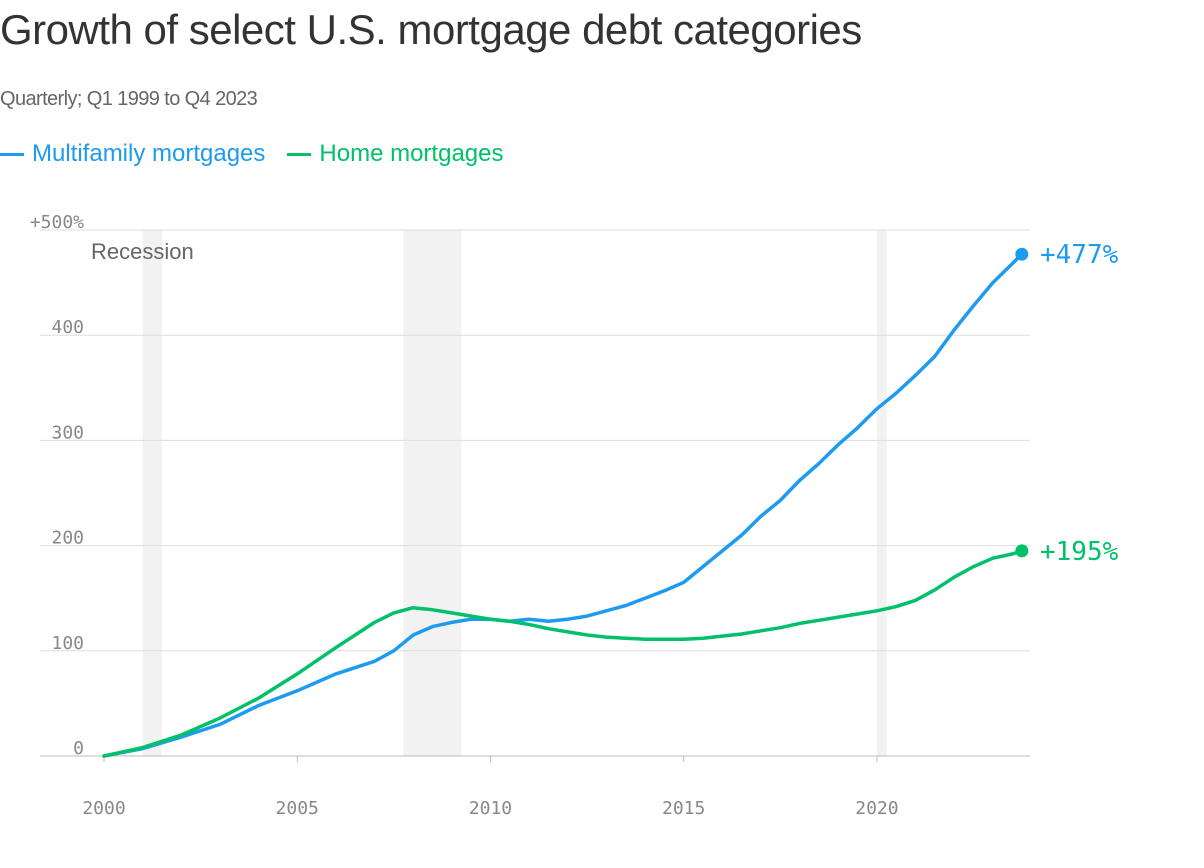  Describe the element at coordinates (297, 808) in the screenshot. I see `x-tick-label: 2005` at that location.